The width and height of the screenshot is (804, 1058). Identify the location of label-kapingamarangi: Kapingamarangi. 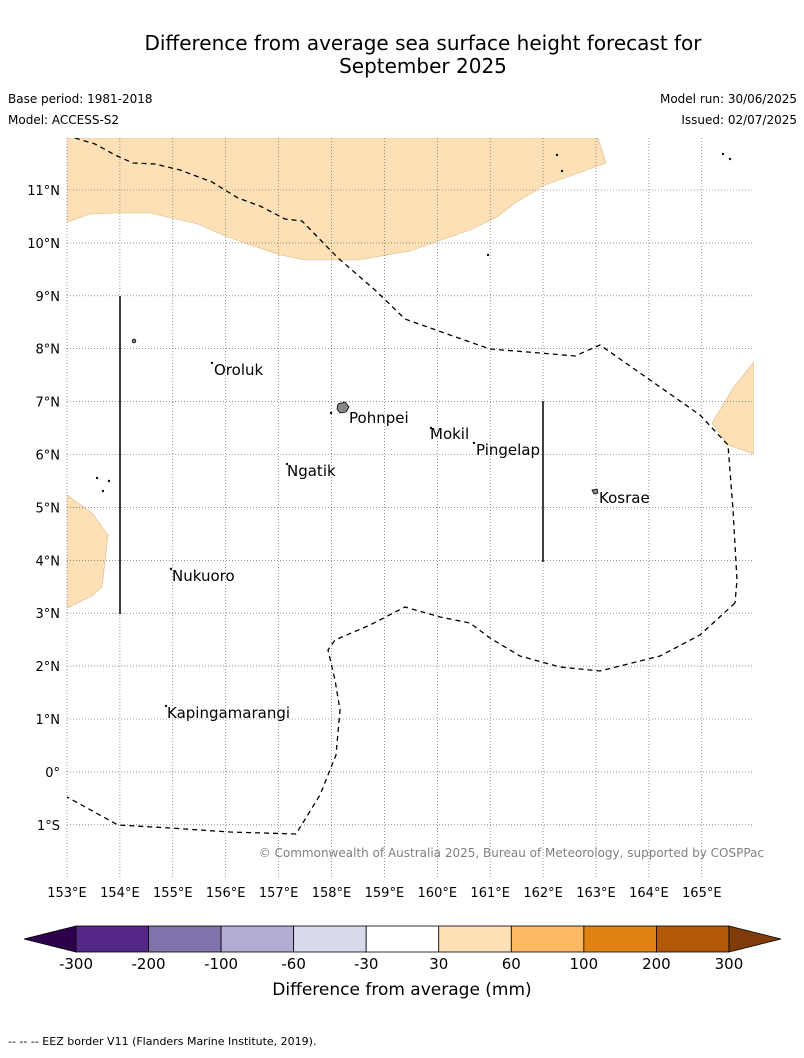
(228, 713).